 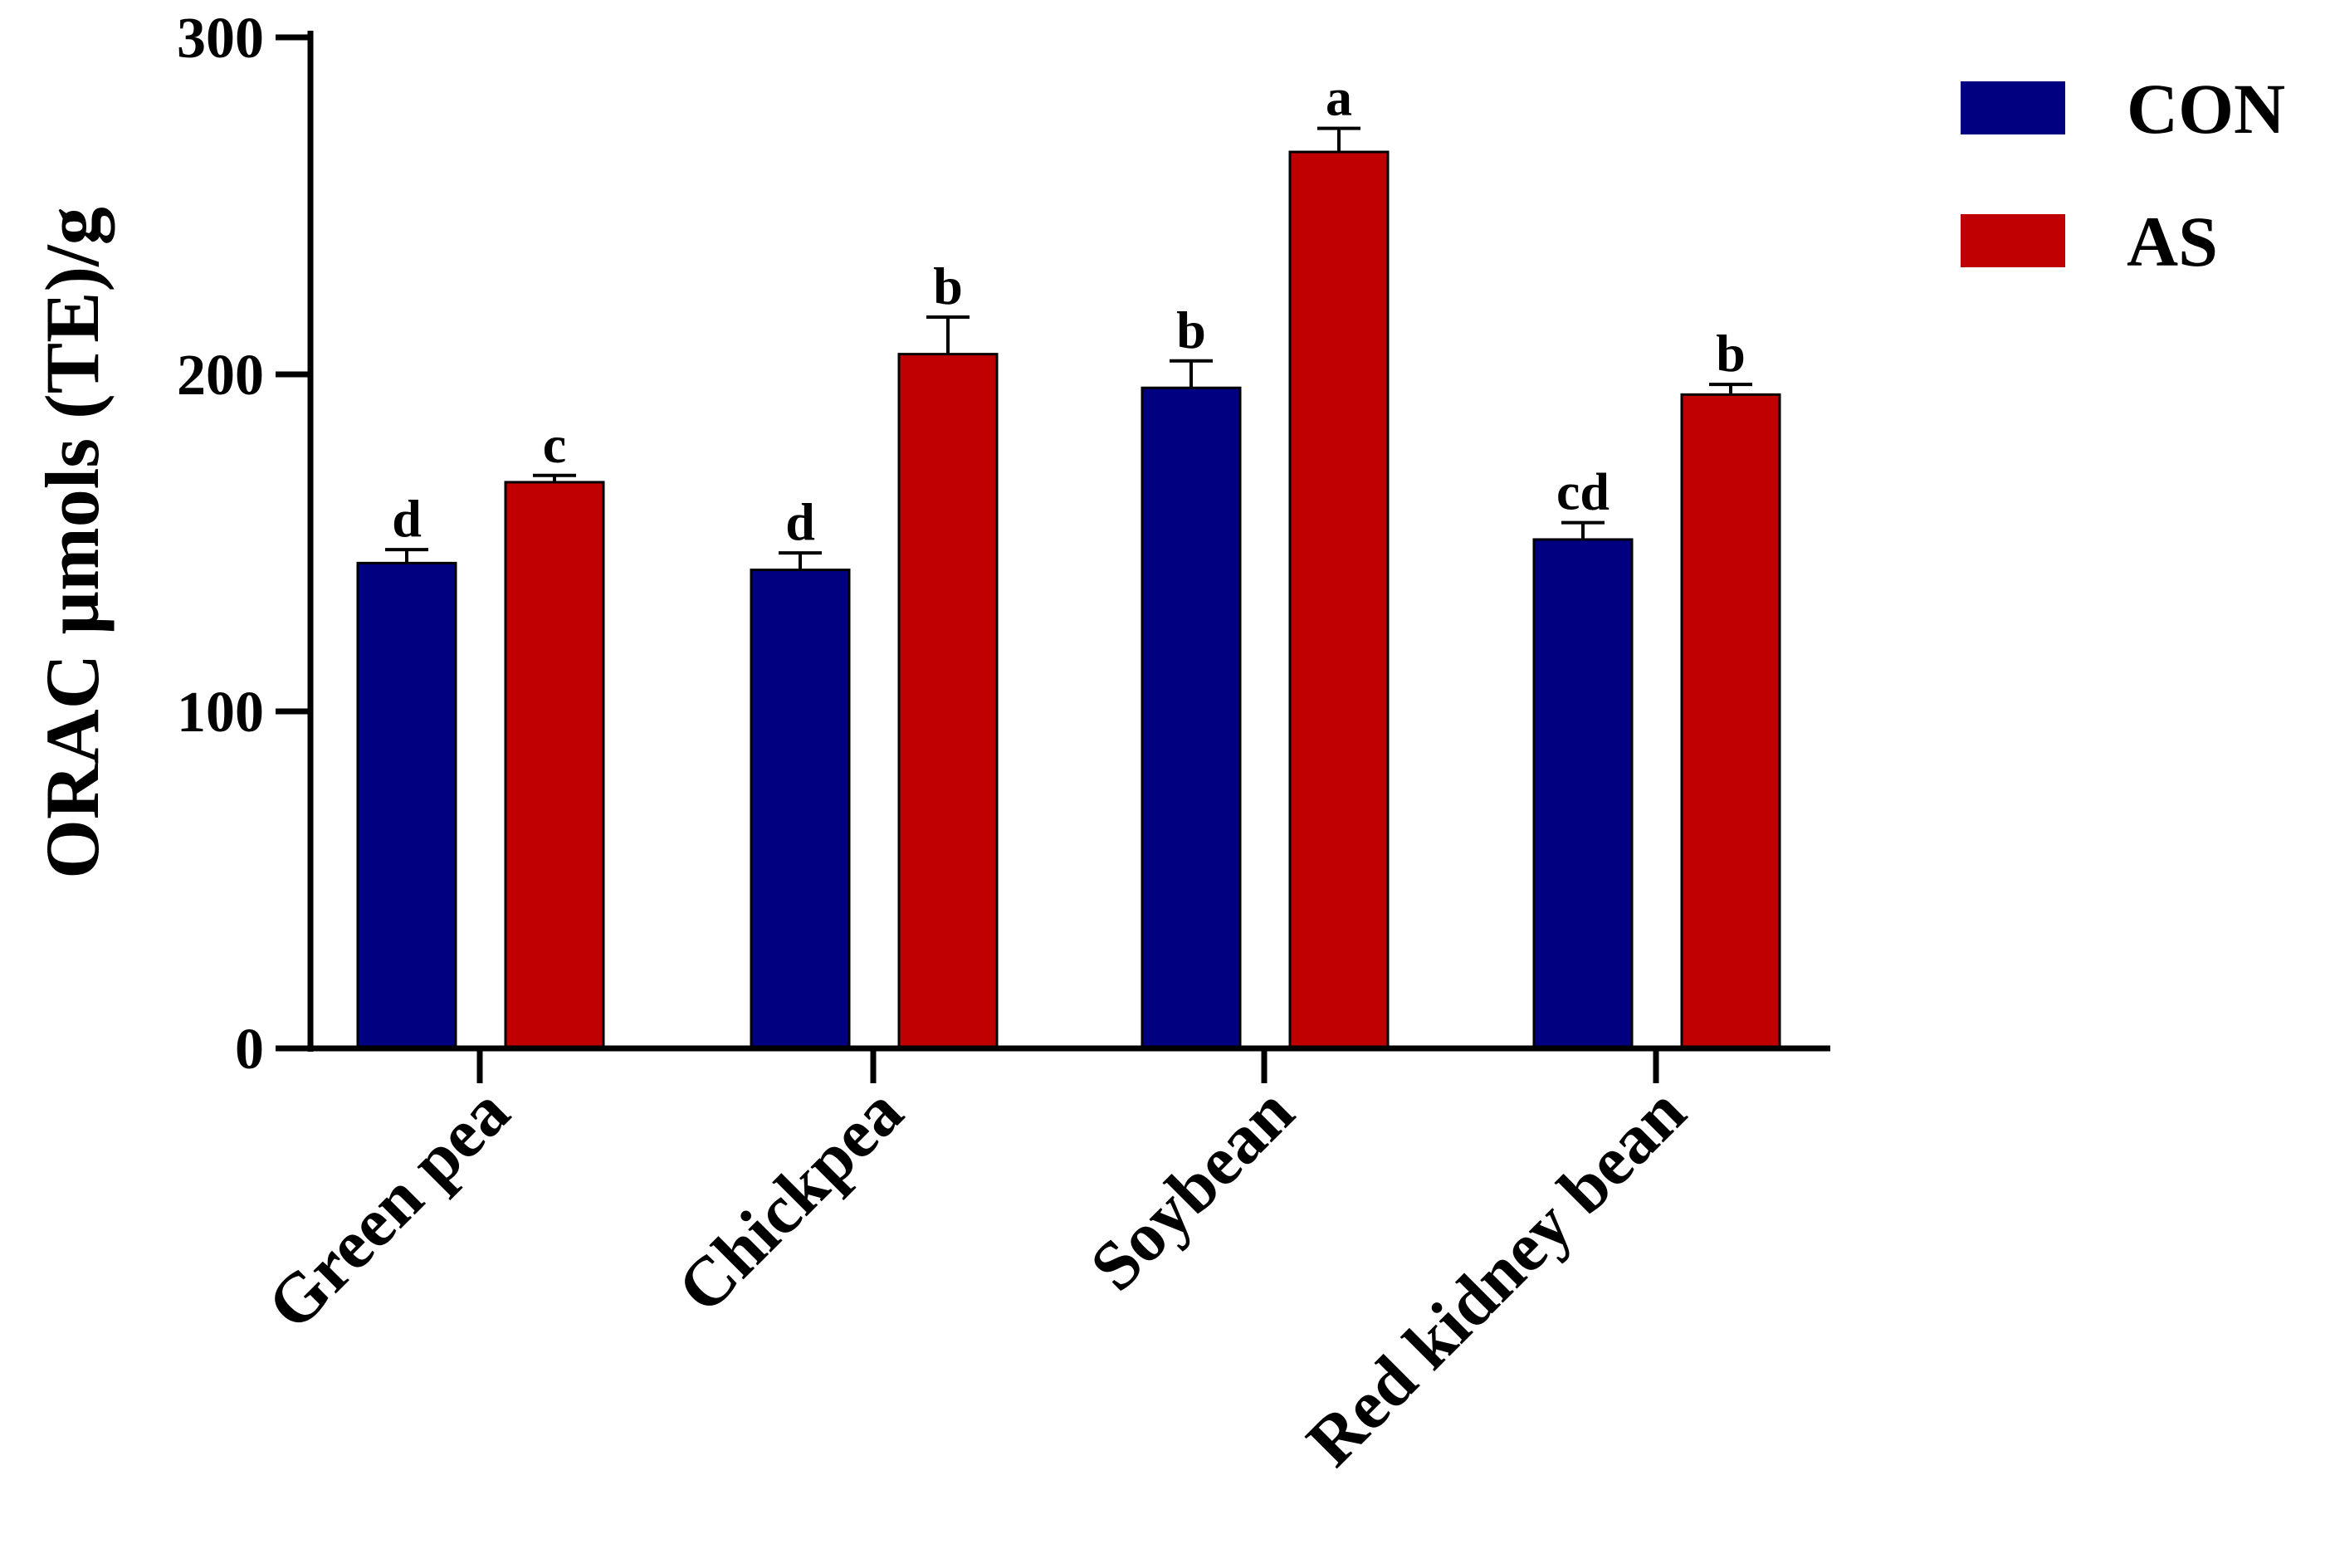 What do you see at coordinates (2206, 109) in the screenshot?
I see `legend-label: CON` at bounding box center [2206, 109].